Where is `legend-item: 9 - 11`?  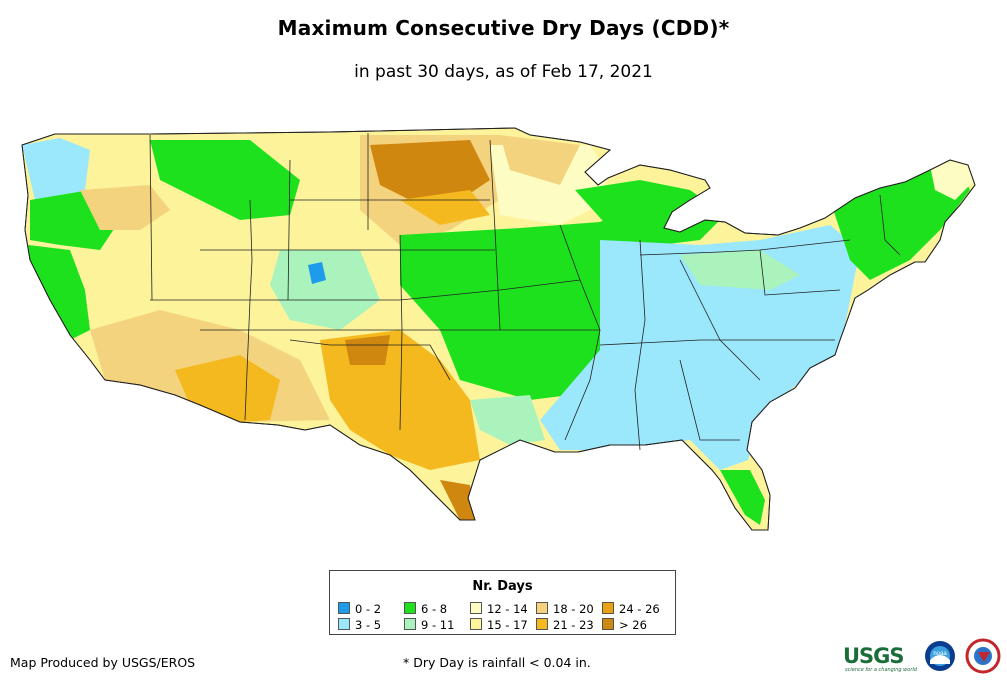 legend-item: 9 - 11 is located at coordinates (429, 624).